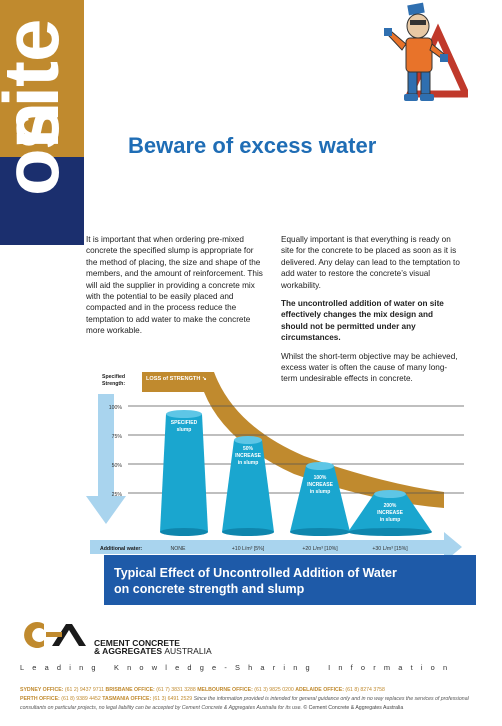  What do you see at coordinates (116, 408) in the screenshot?
I see `y-tick-label: 100%` at bounding box center [116, 408].